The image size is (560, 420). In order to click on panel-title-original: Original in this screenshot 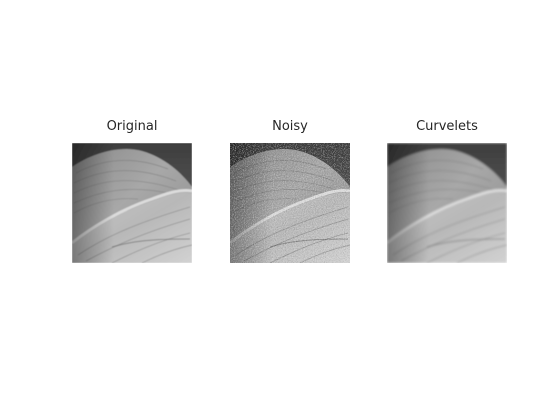, I will do `click(132, 127)`.